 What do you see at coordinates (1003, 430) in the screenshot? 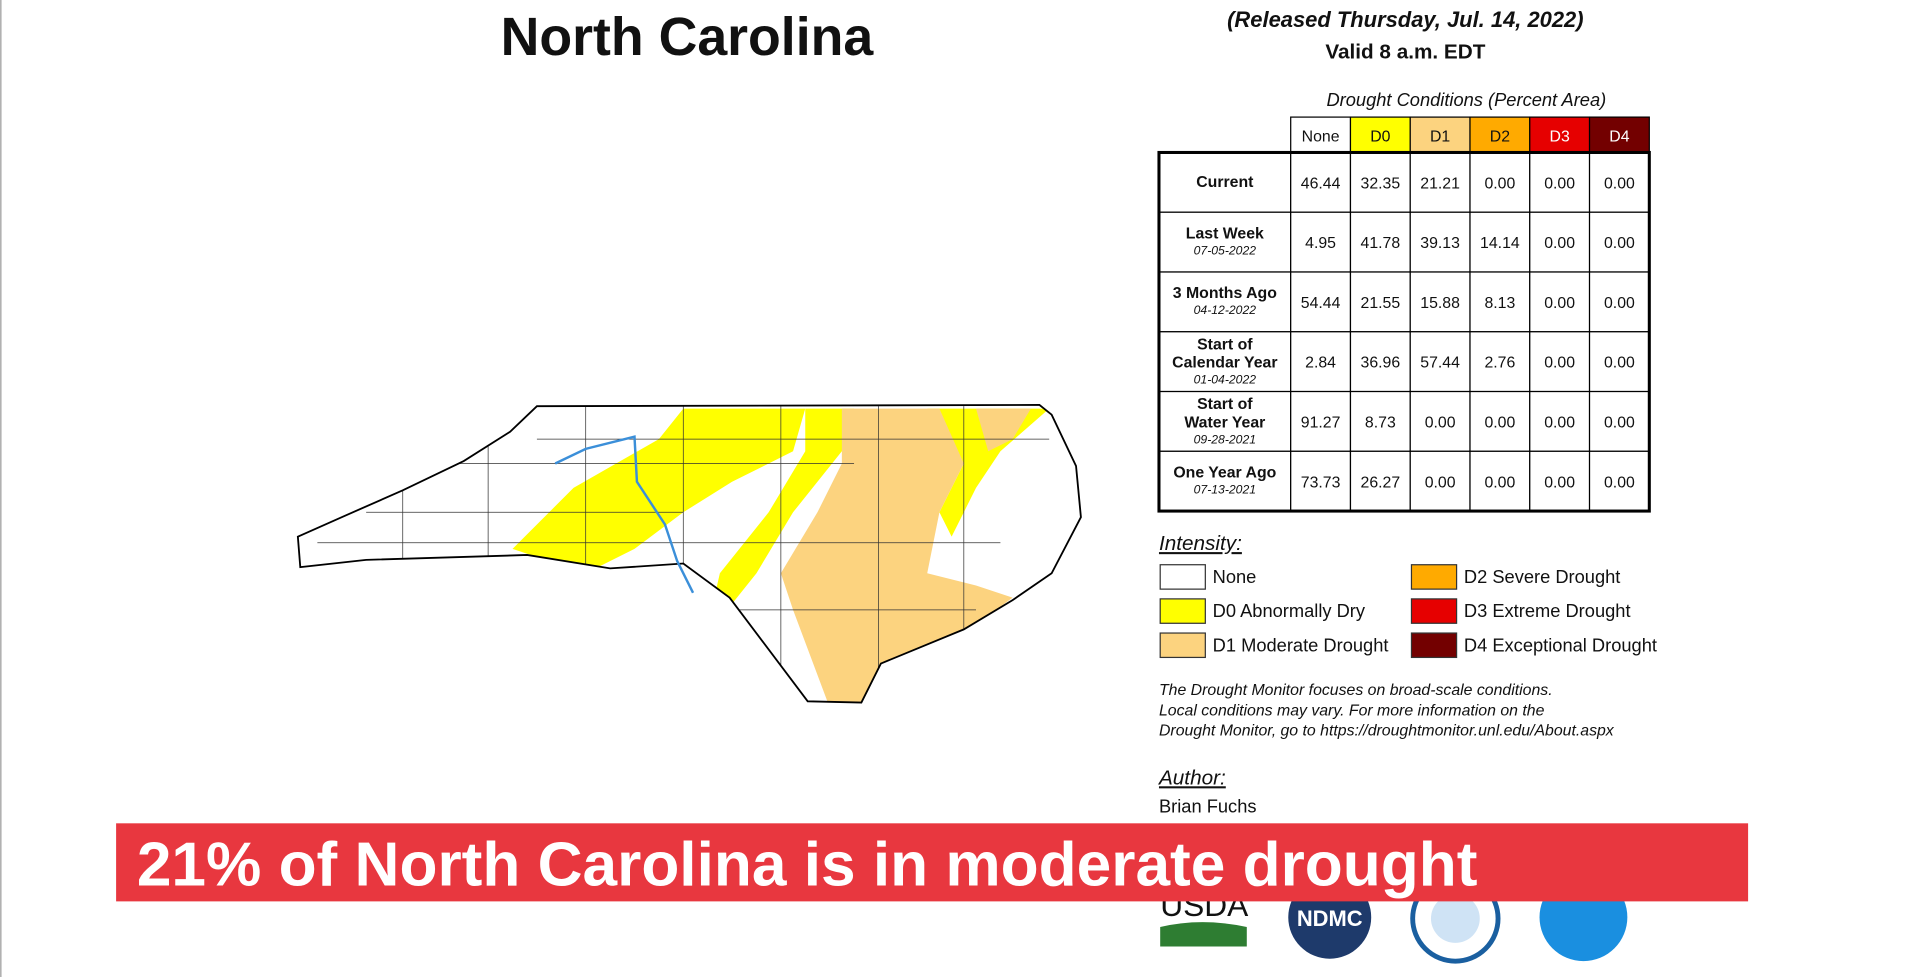
I see `d1-area` at bounding box center [1003, 430].